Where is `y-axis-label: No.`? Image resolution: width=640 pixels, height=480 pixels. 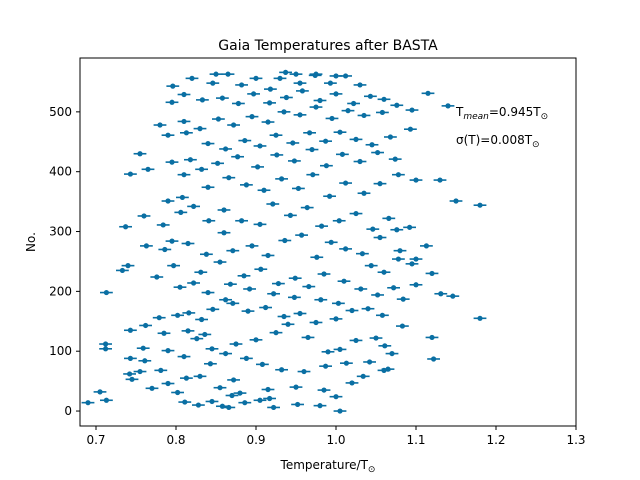
y-axis-label: No. is located at coordinates (31, 242).